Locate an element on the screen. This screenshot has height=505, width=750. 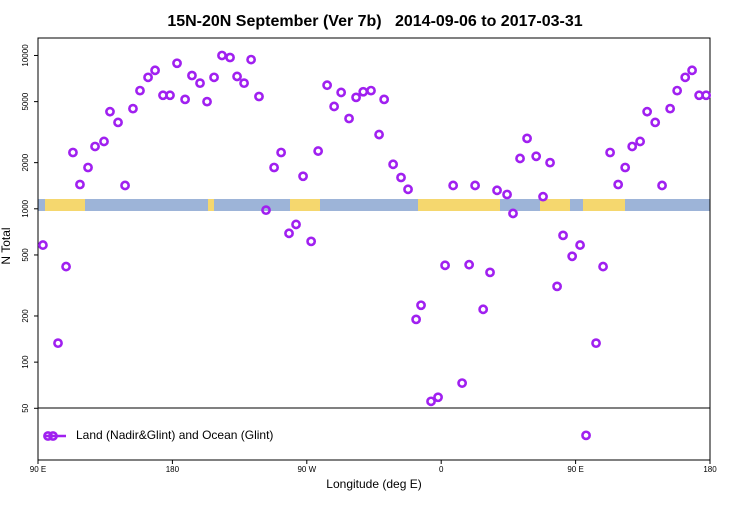
y-tick-label: 100 is located at coordinates (25, 362).